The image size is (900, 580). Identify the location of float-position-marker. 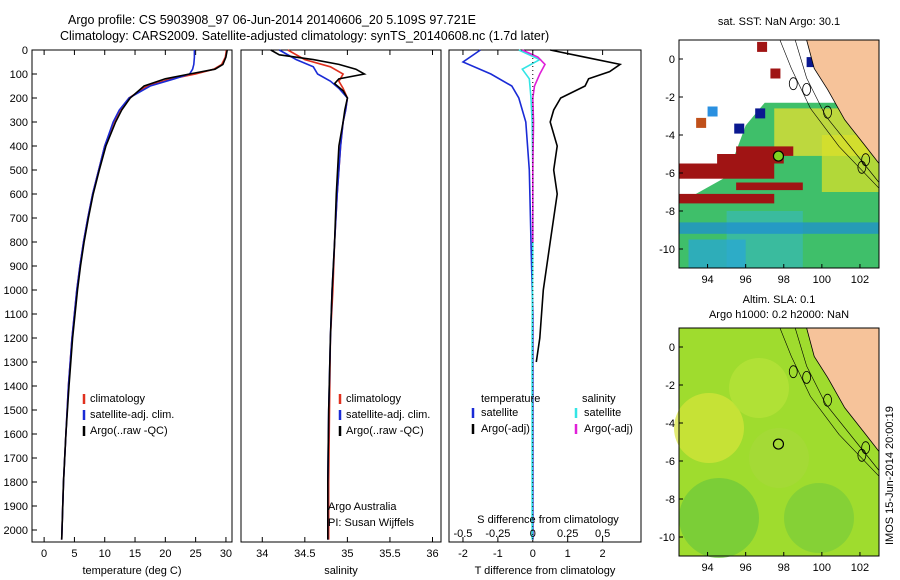
(778, 156).